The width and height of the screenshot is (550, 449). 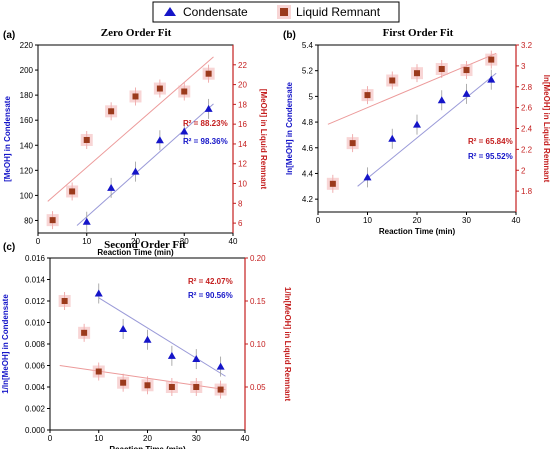 I want to click on r-squared-annotation: R² = 98.36%, so click(x=205, y=141).